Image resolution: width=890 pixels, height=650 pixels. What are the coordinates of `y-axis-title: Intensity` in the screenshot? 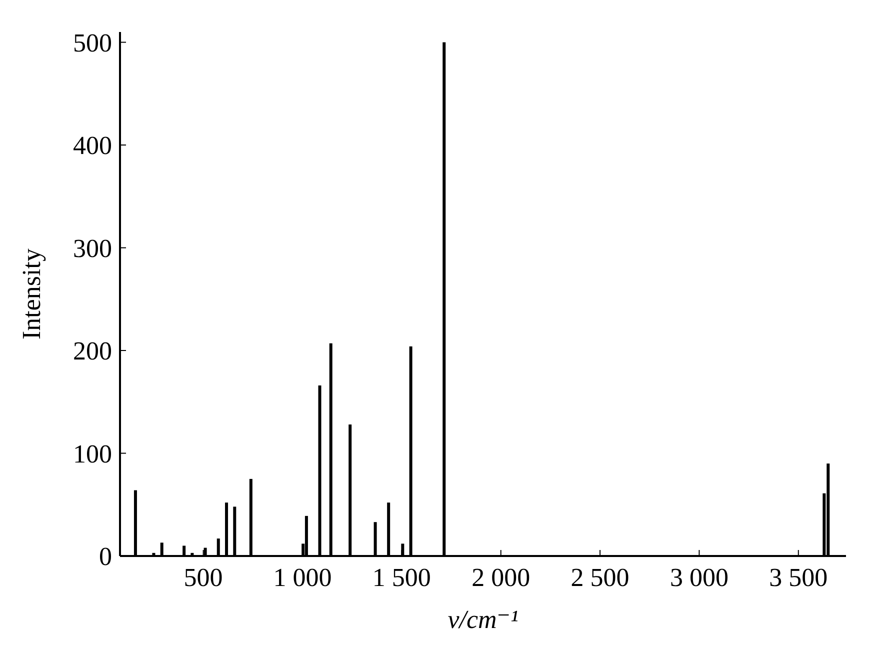 It's located at (31, 294).